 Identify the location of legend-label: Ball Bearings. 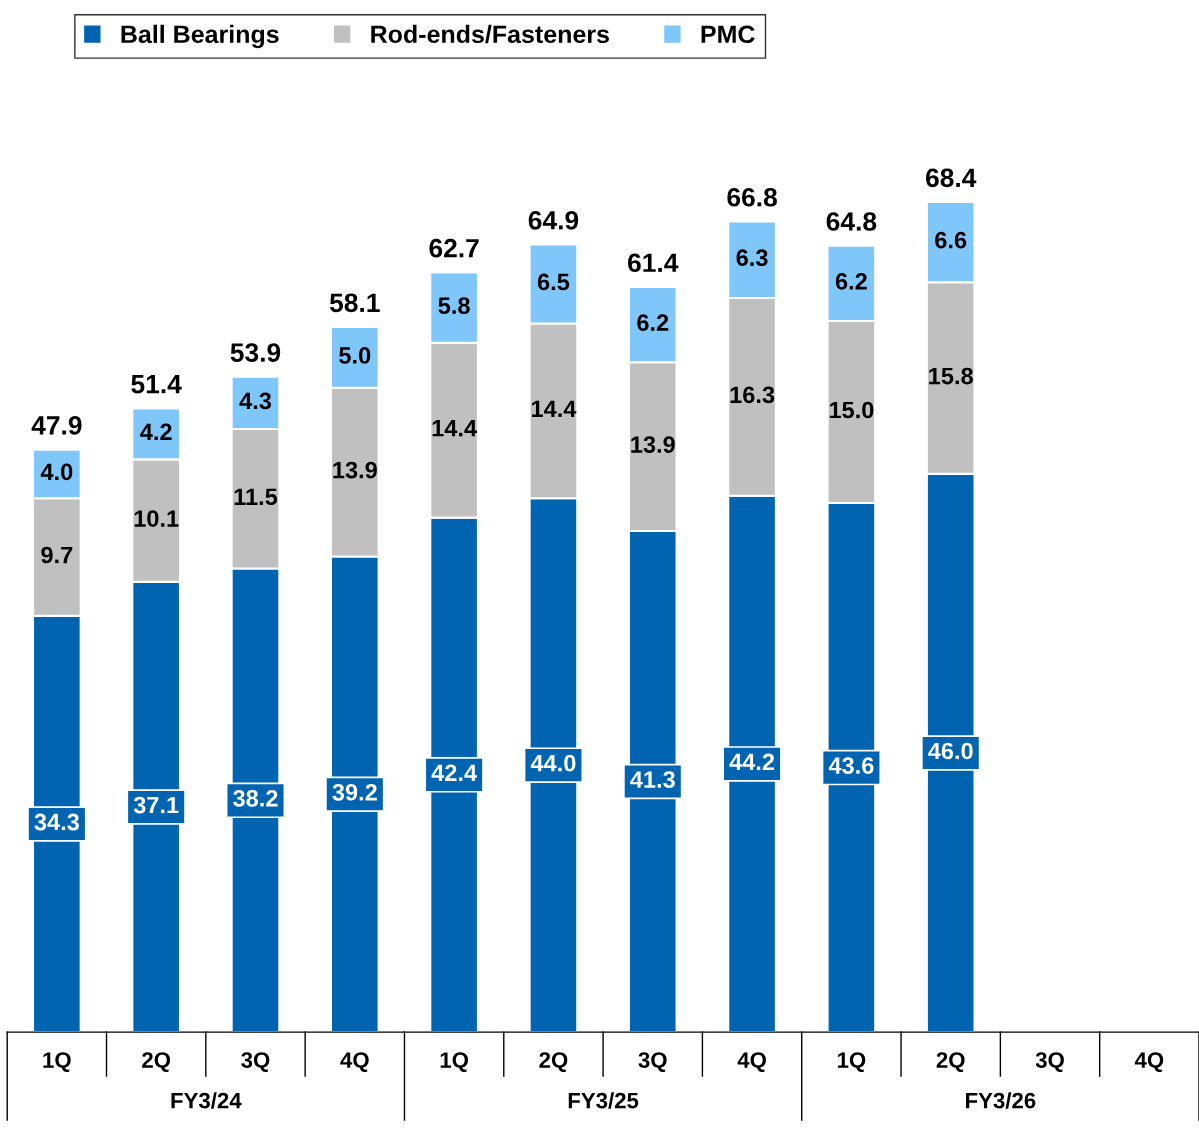
(200, 36).